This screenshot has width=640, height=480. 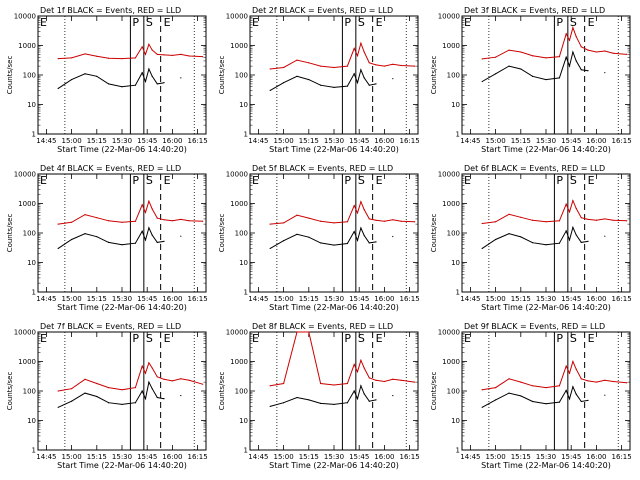 What do you see at coordinates (591, 338) in the screenshot?
I see `marker-label-e: E` at bounding box center [591, 338].